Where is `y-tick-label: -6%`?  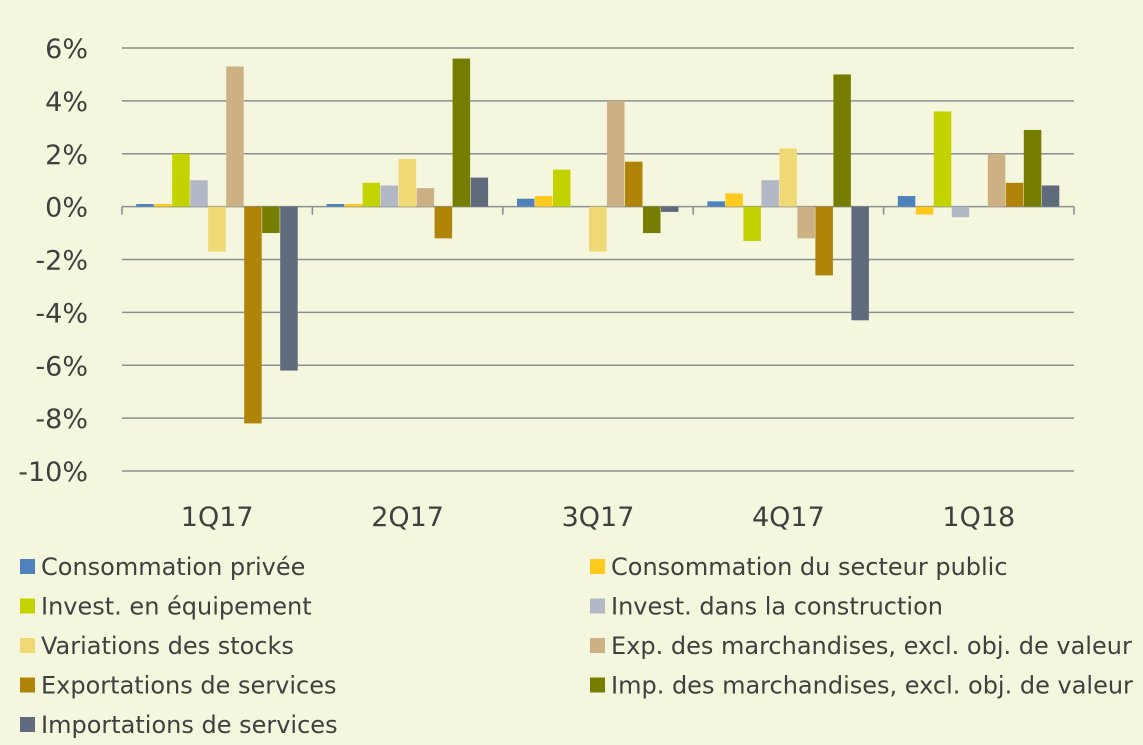 y-tick-label: -6% is located at coordinates (61, 366).